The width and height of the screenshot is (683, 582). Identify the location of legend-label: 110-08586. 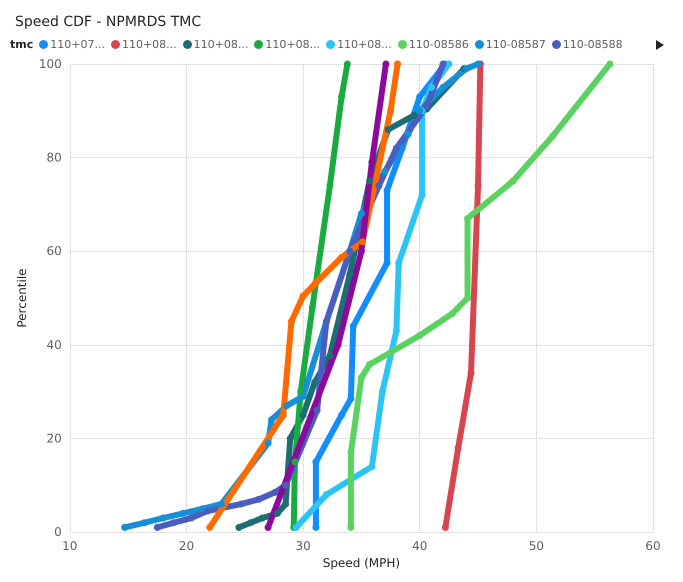
(438, 44).